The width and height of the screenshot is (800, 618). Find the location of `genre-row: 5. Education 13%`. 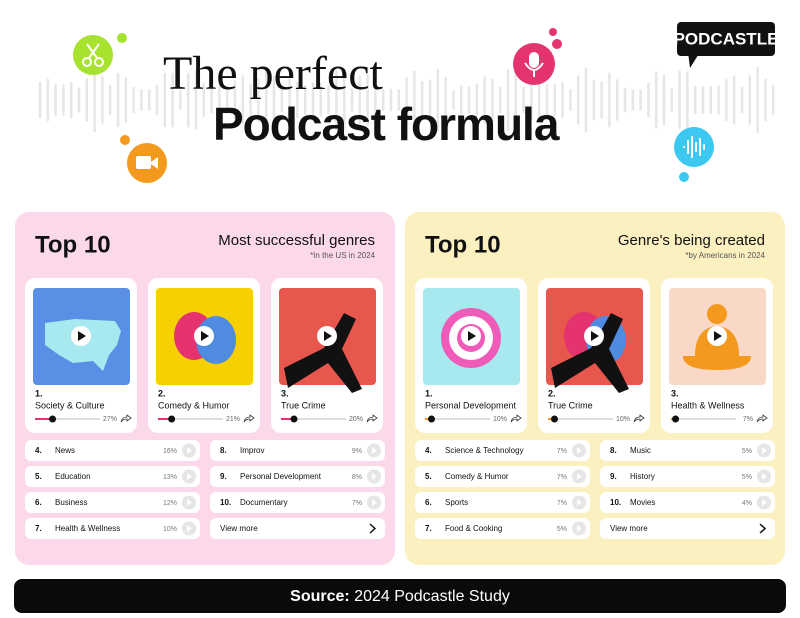

genre-row: 5. Education 13% is located at coordinates (112, 476).